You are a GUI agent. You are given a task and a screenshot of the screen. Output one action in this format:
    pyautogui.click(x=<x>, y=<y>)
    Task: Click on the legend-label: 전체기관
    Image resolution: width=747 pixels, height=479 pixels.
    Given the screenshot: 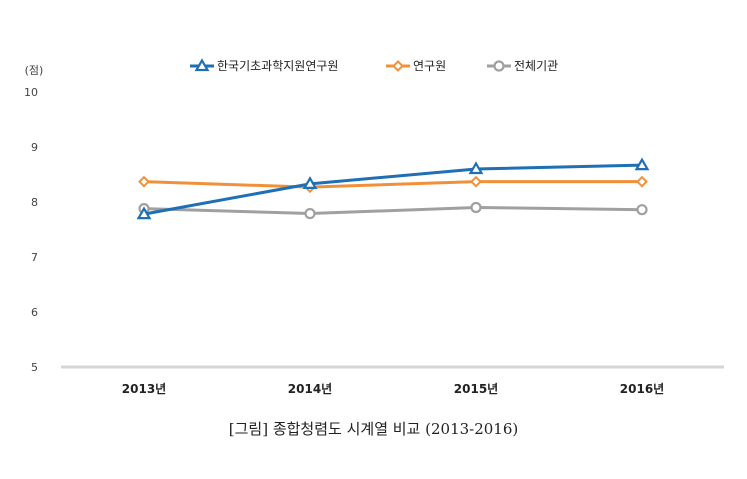 What is the action you would take?
    pyautogui.click(x=536, y=66)
    